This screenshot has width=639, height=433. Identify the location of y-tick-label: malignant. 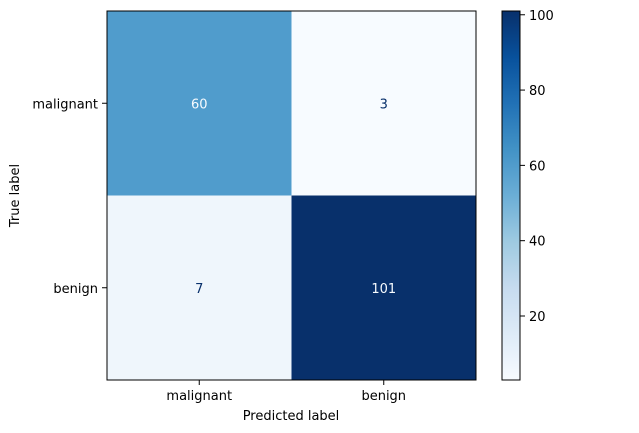
(65, 104).